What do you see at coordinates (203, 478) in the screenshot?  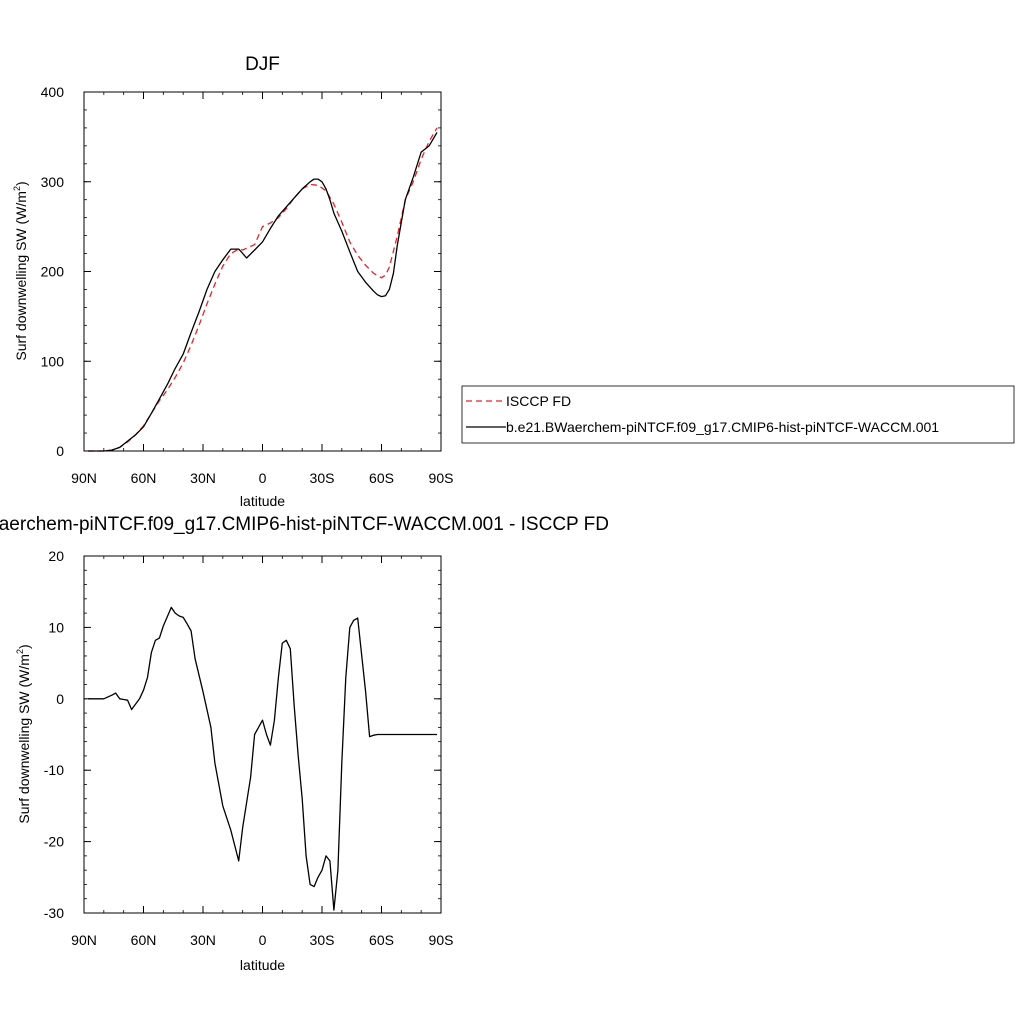 I see `top-x-tick-label: 30N` at bounding box center [203, 478].